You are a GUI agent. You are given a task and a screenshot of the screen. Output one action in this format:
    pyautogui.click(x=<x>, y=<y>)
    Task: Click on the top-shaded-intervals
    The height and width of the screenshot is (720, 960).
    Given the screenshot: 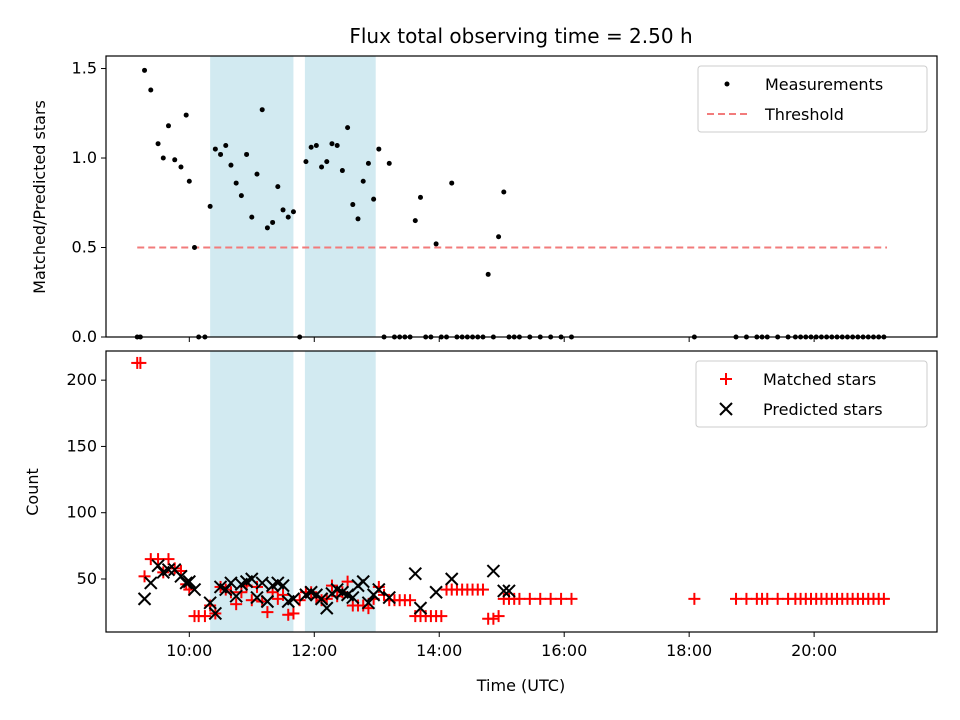 What is the action you would take?
    pyautogui.click(x=293, y=196)
    